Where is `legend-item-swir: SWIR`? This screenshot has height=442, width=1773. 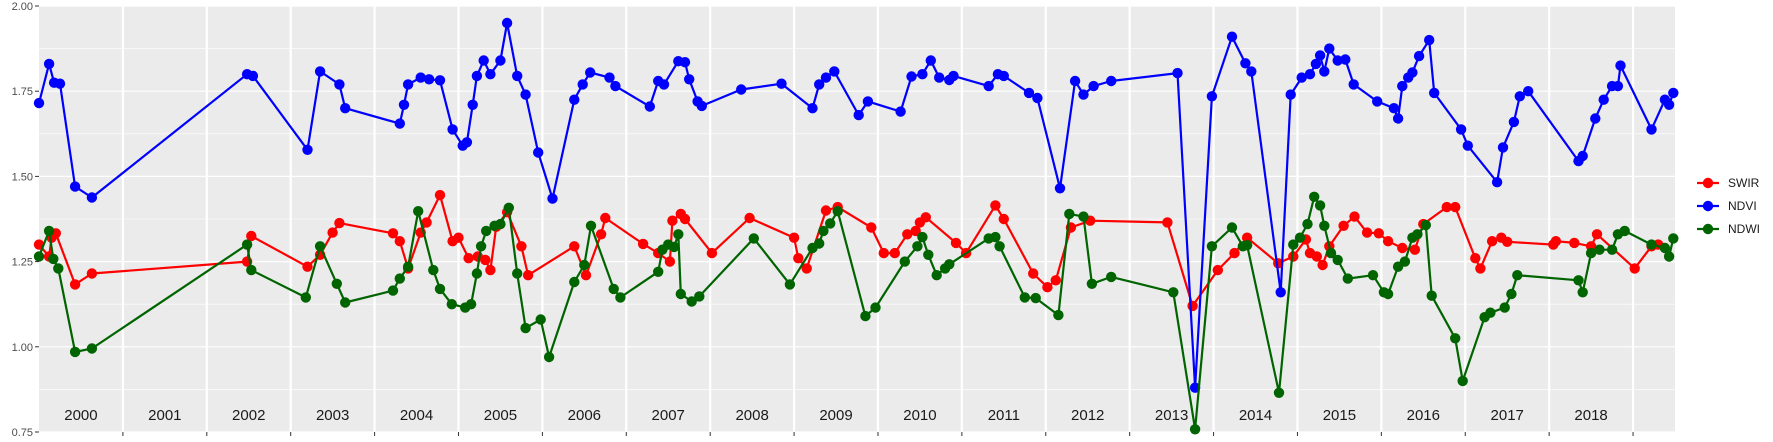
legend-item-swir: SWIR is located at coordinates (1728, 183).